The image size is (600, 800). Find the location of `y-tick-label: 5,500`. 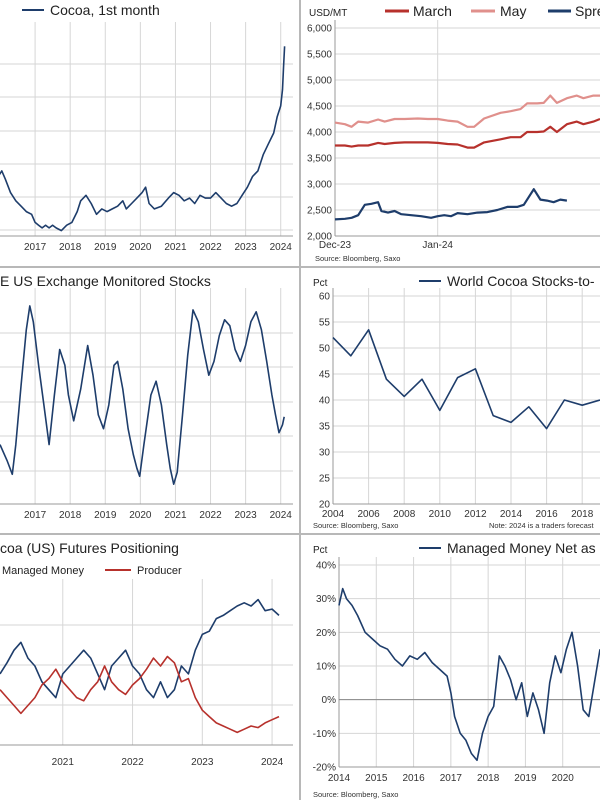

y-tick-label: 5,500 is located at coordinates (319, 55).